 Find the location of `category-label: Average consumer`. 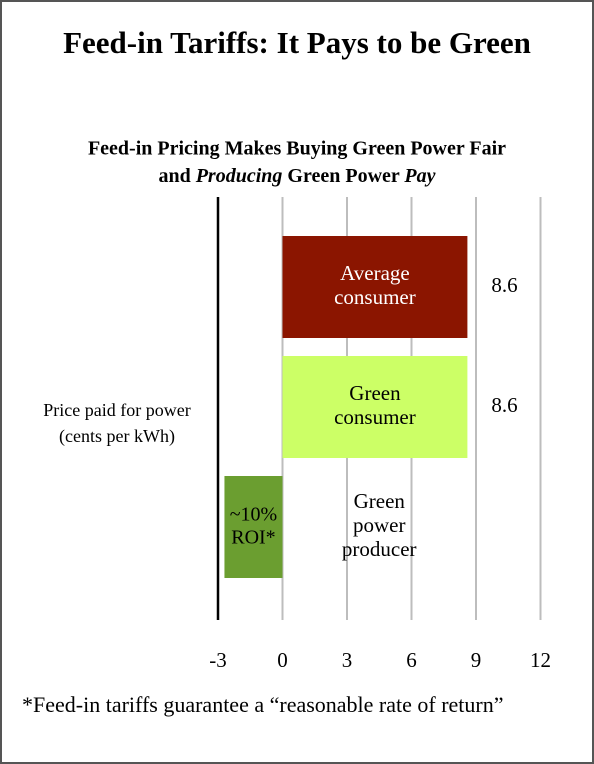

category-label: Average consumer is located at coordinates (375, 285).